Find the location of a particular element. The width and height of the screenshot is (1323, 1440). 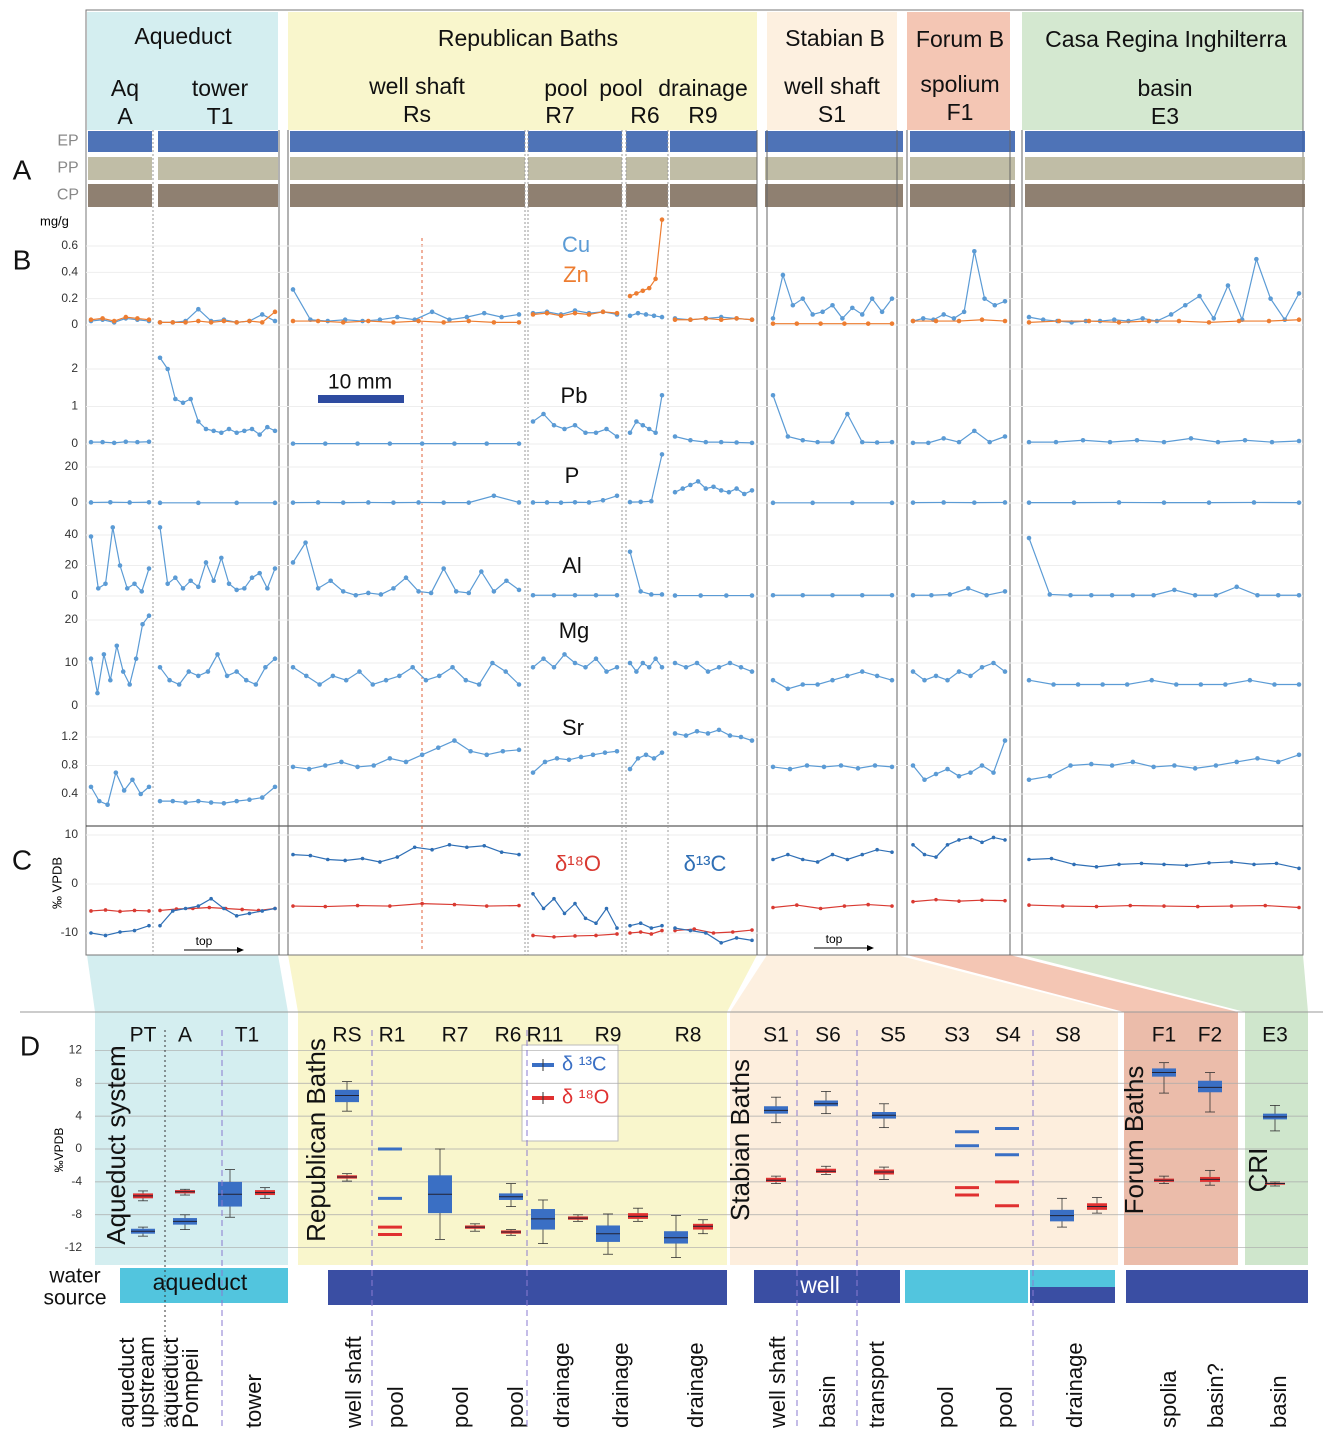

sample-id: S3 is located at coordinates (957, 1035).